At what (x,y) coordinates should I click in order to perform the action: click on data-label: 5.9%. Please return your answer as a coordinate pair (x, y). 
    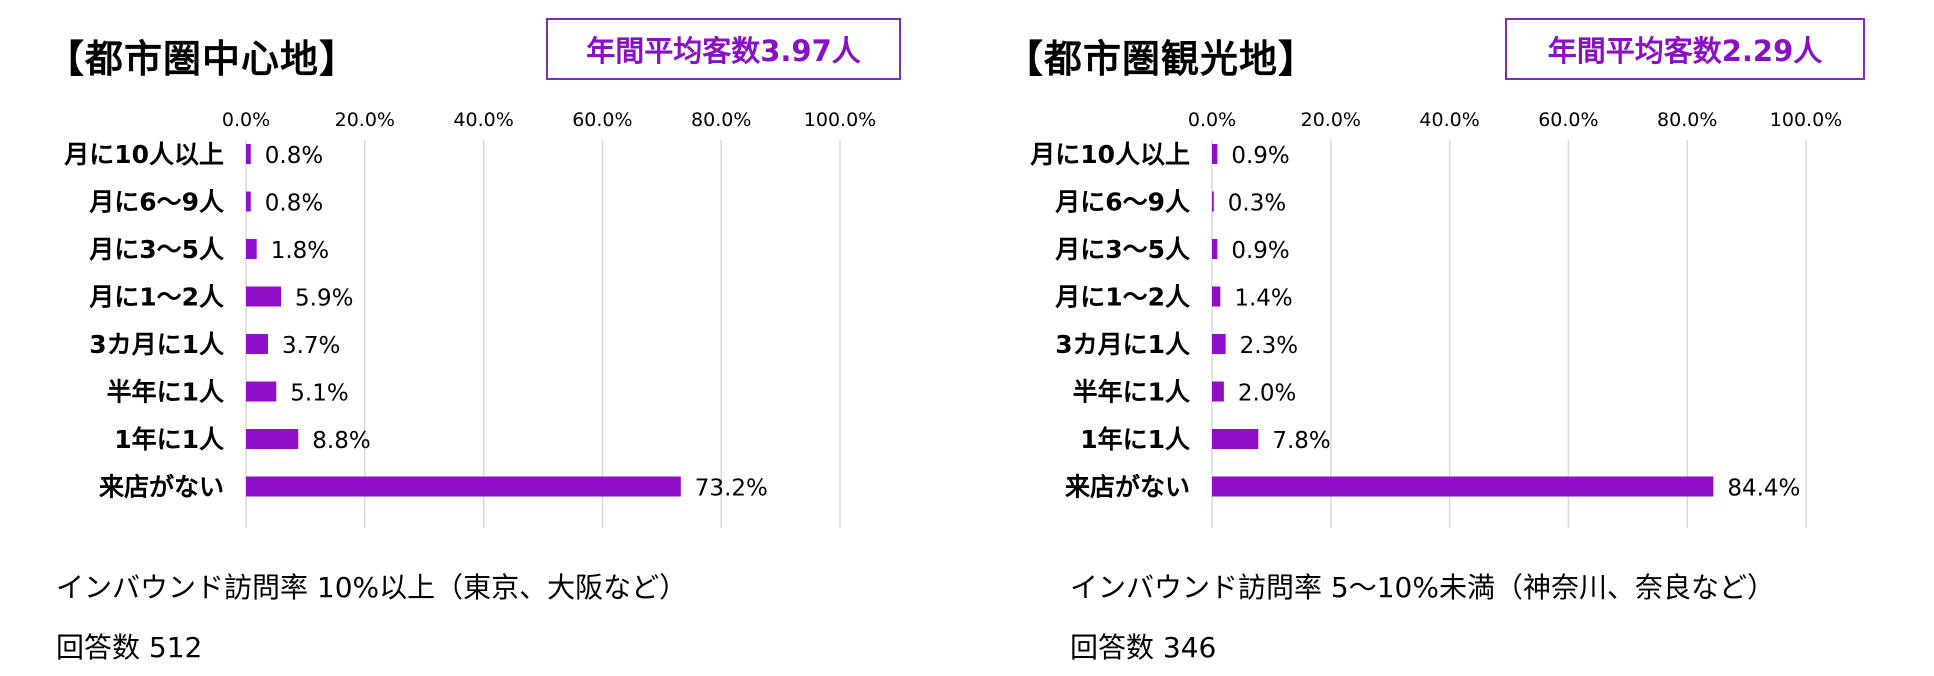
    Looking at the image, I should click on (324, 299).